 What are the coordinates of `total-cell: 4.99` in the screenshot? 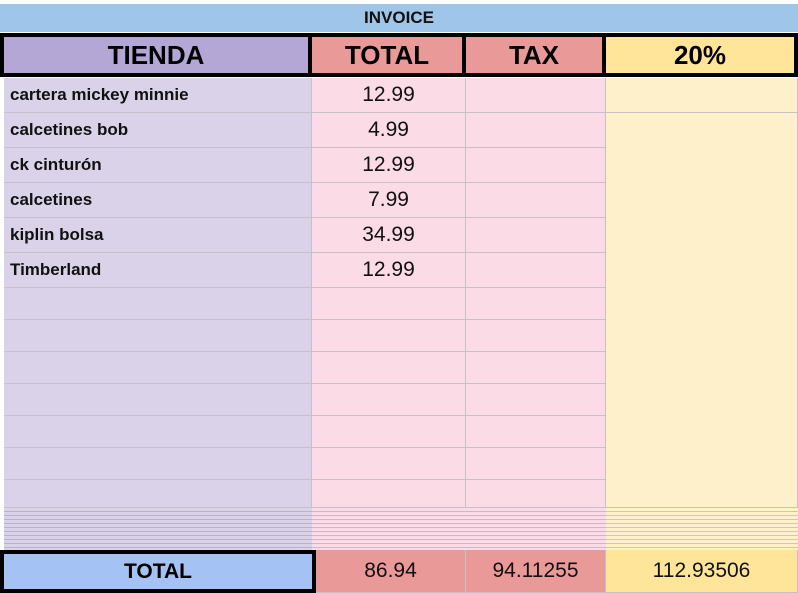 It's located at (389, 130).